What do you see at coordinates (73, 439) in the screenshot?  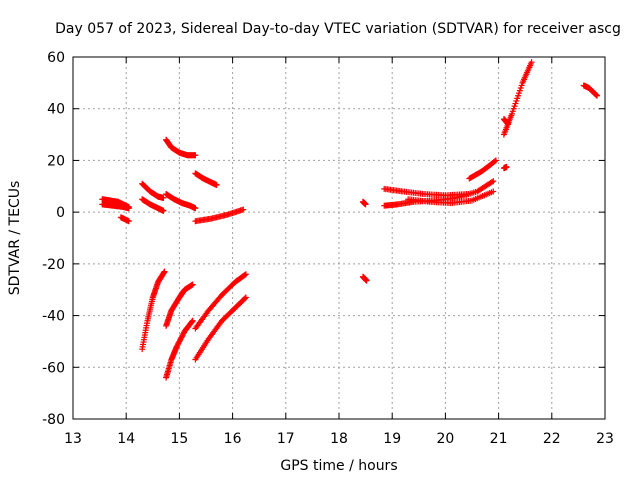 I see `x-tick-label: 13` at bounding box center [73, 439].